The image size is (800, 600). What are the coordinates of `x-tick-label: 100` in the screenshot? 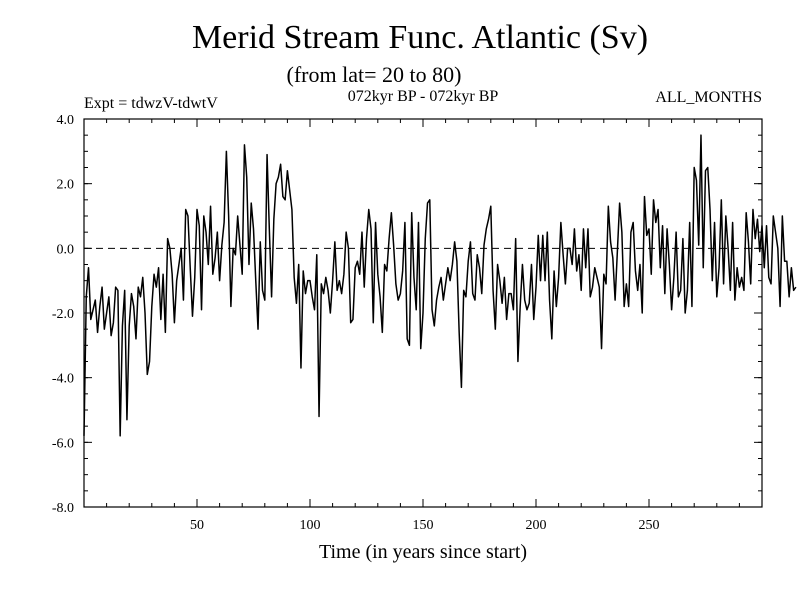 It's located at (310, 525).